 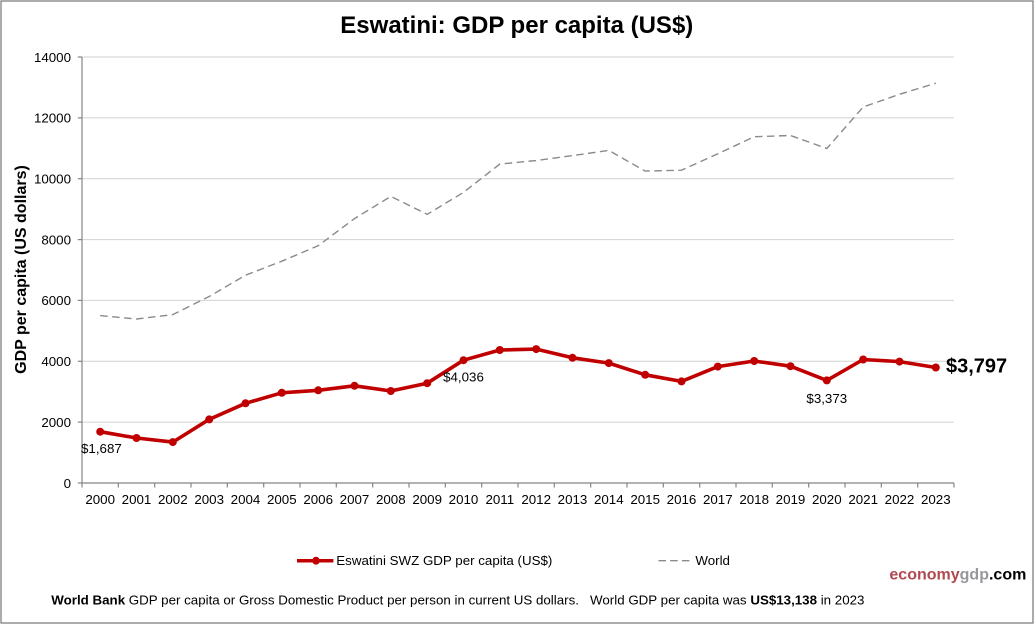 What do you see at coordinates (355, 499) in the screenshot?
I see `svg-text: 2007` at bounding box center [355, 499].